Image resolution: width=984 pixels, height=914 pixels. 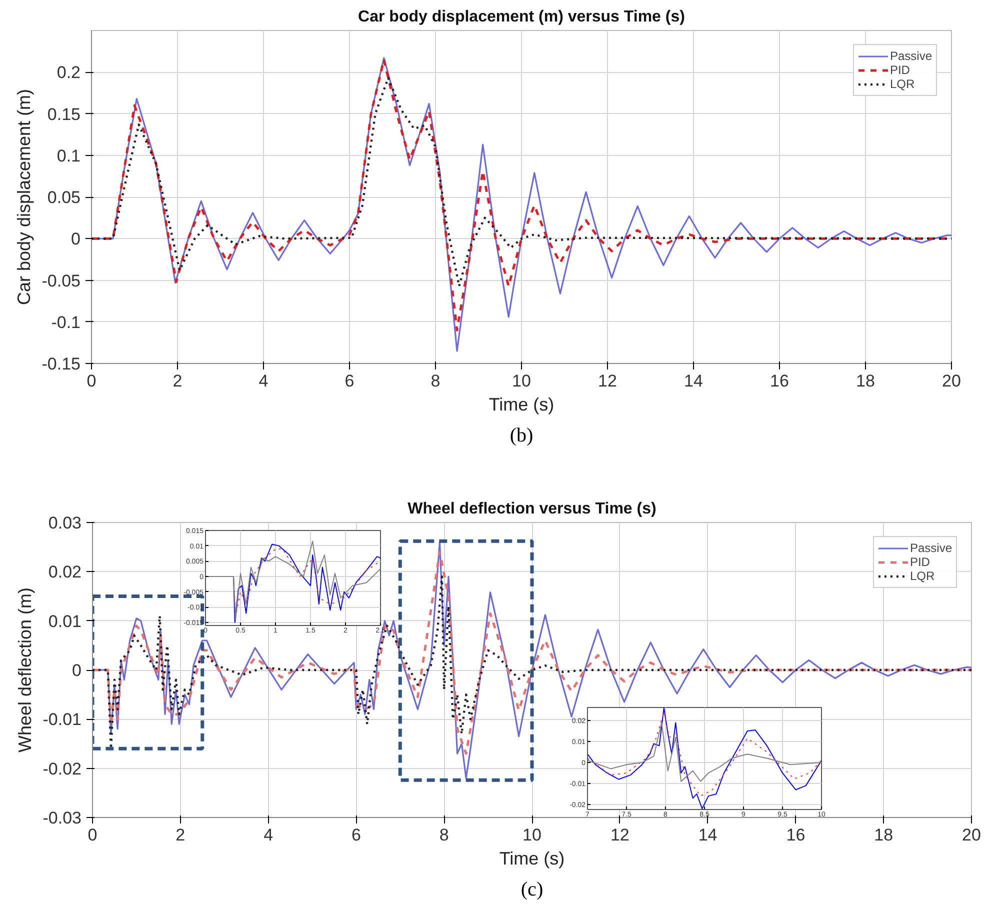 What do you see at coordinates (66, 322) in the screenshot?
I see `y-tick-label: -0.1` at bounding box center [66, 322].